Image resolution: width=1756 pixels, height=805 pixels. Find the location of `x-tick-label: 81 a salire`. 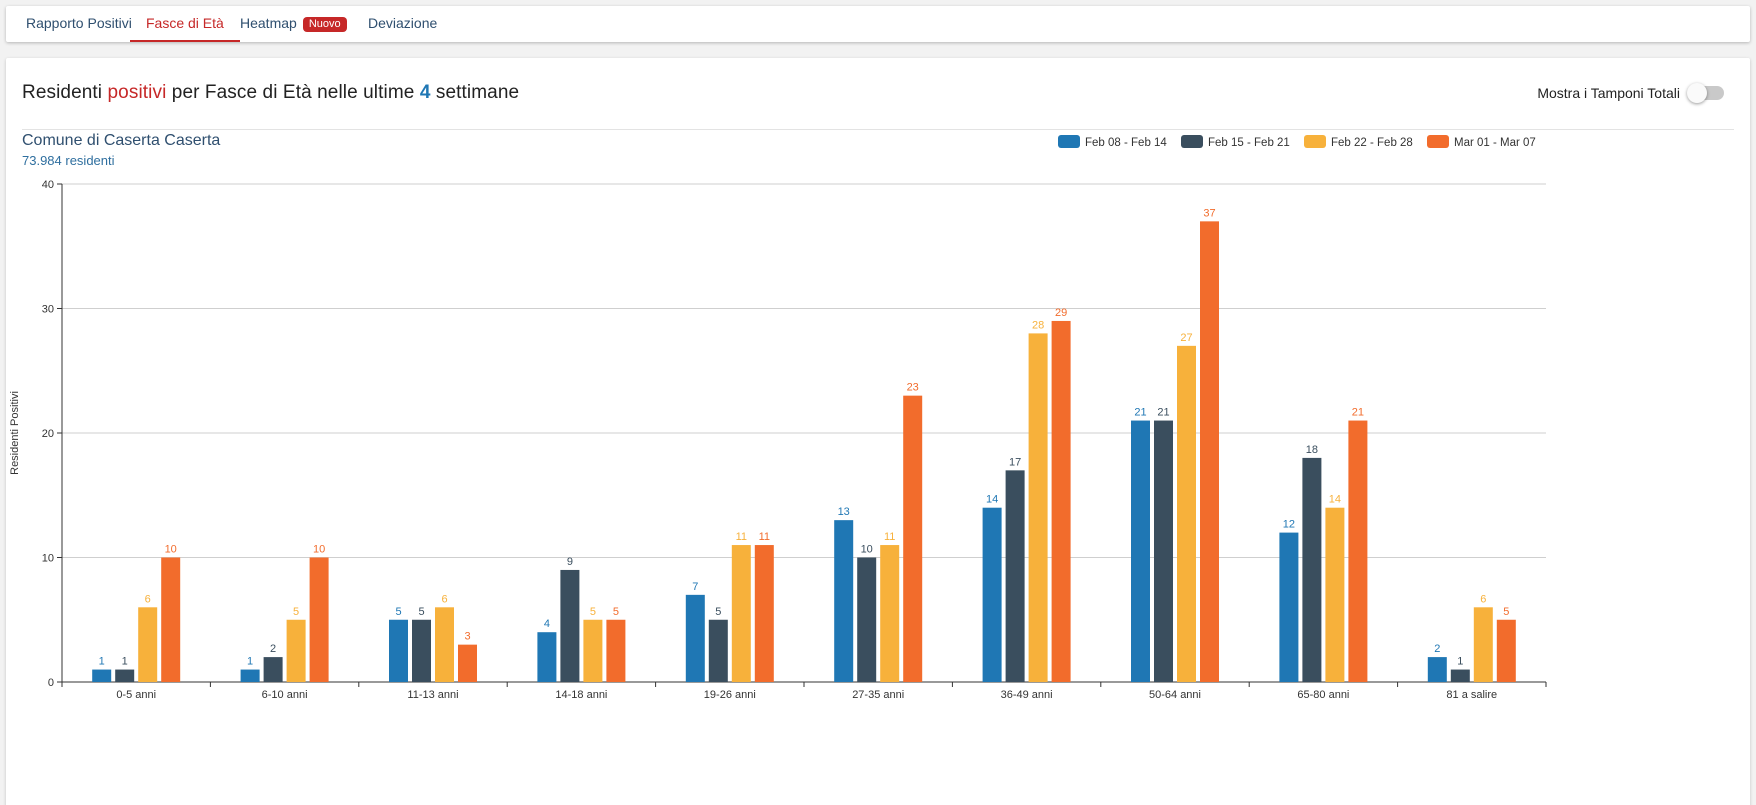

x-tick-label: 81 a salire is located at coordinates (1471, 695).